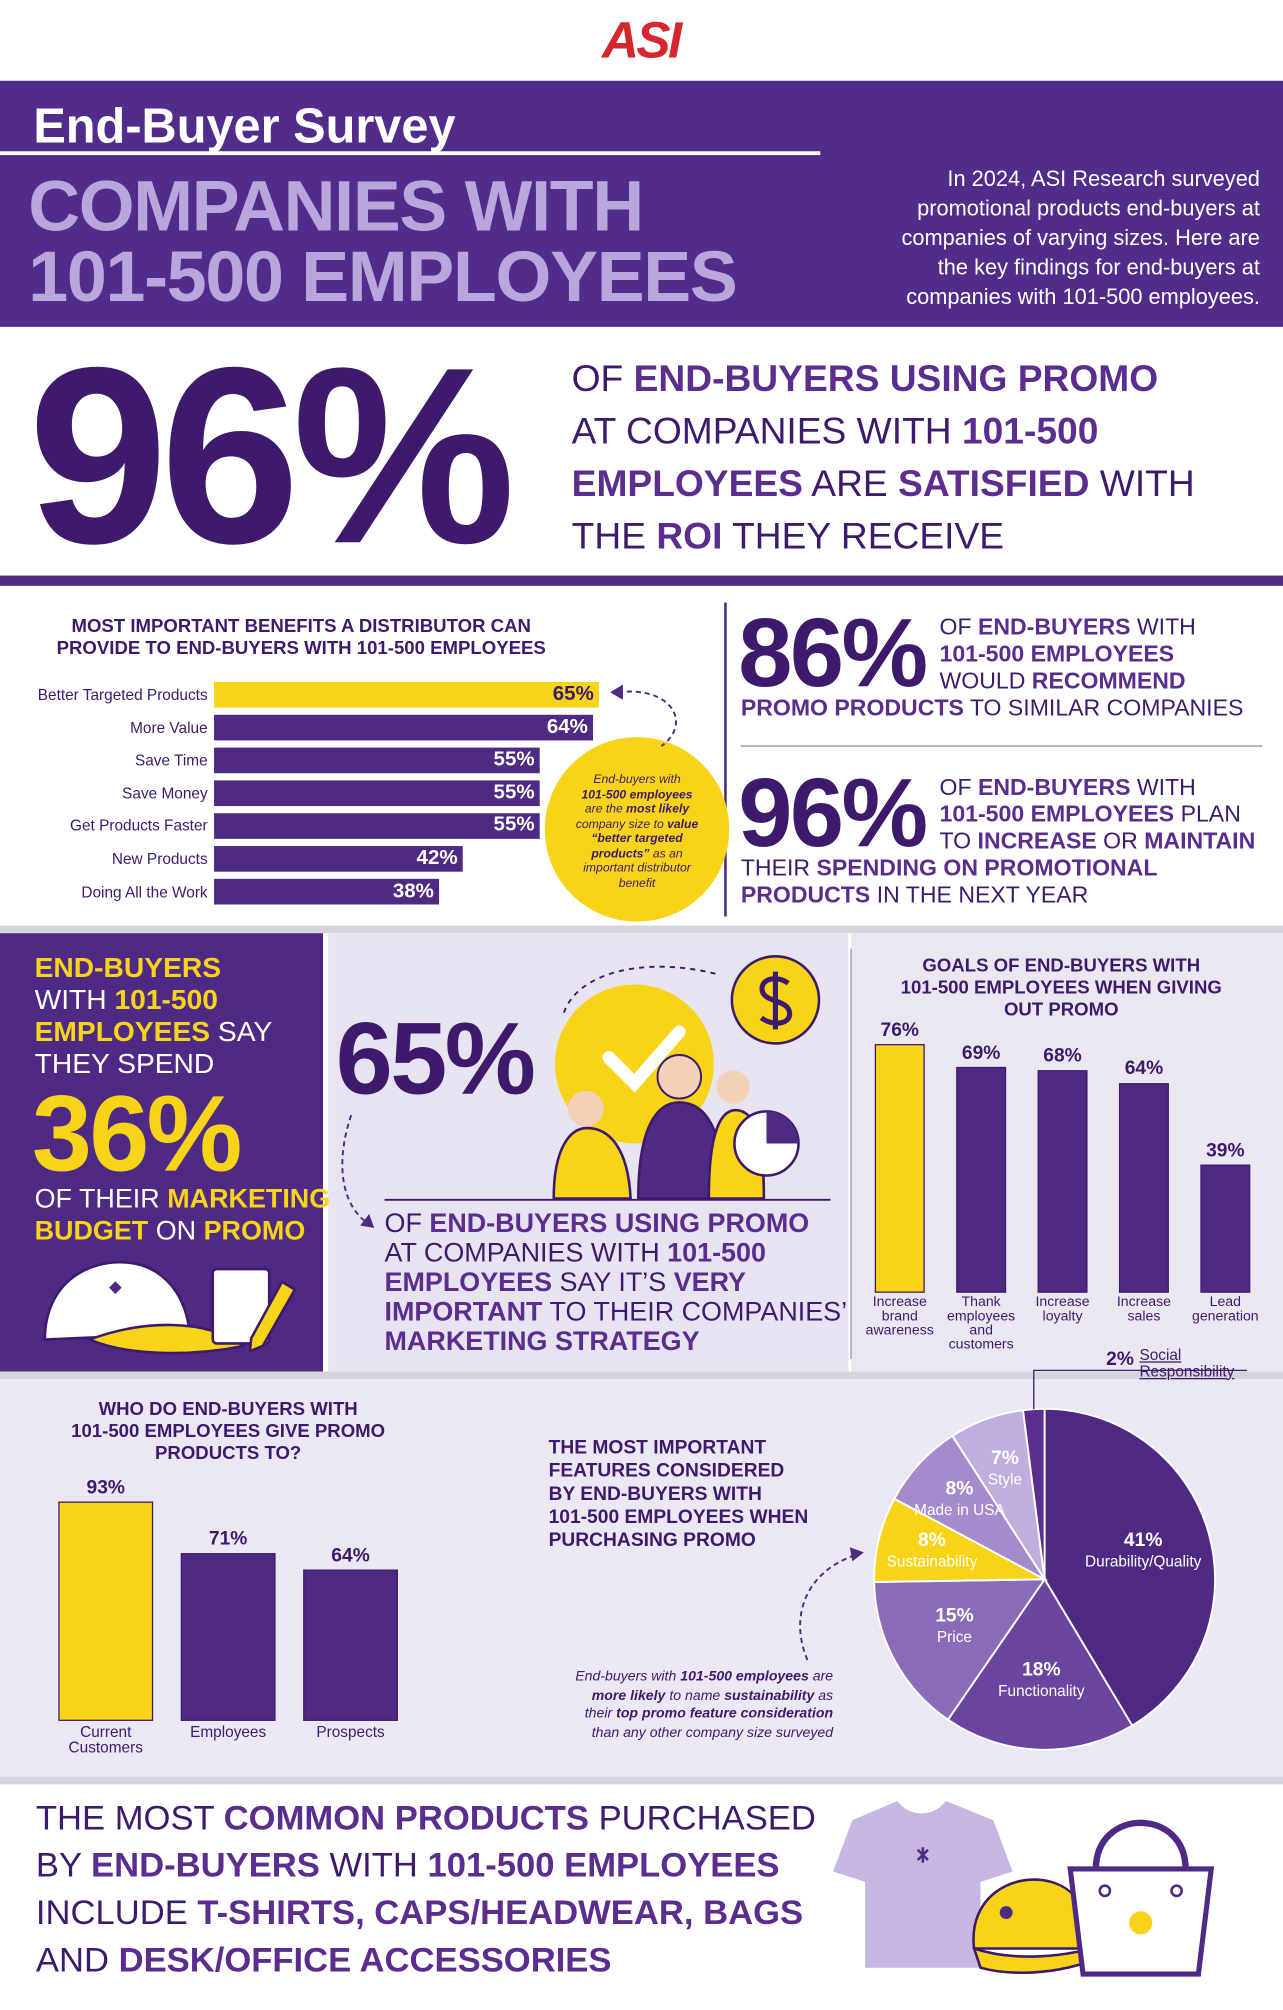 The width and height of the screenshot is (1283, 2010). Describe the element at coordinates (144, 891) in the screenshot. I see `bar-category: Doing All the Work` at that location.